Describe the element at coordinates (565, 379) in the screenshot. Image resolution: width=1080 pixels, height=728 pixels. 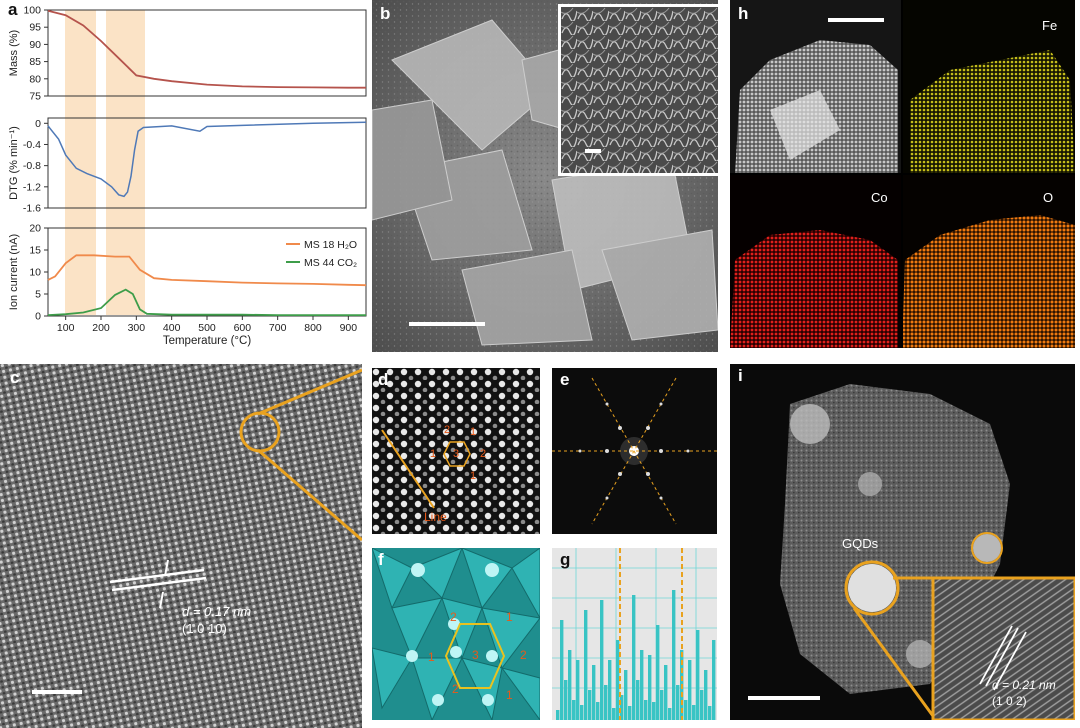
I see `panel-label-e: e` at that location.